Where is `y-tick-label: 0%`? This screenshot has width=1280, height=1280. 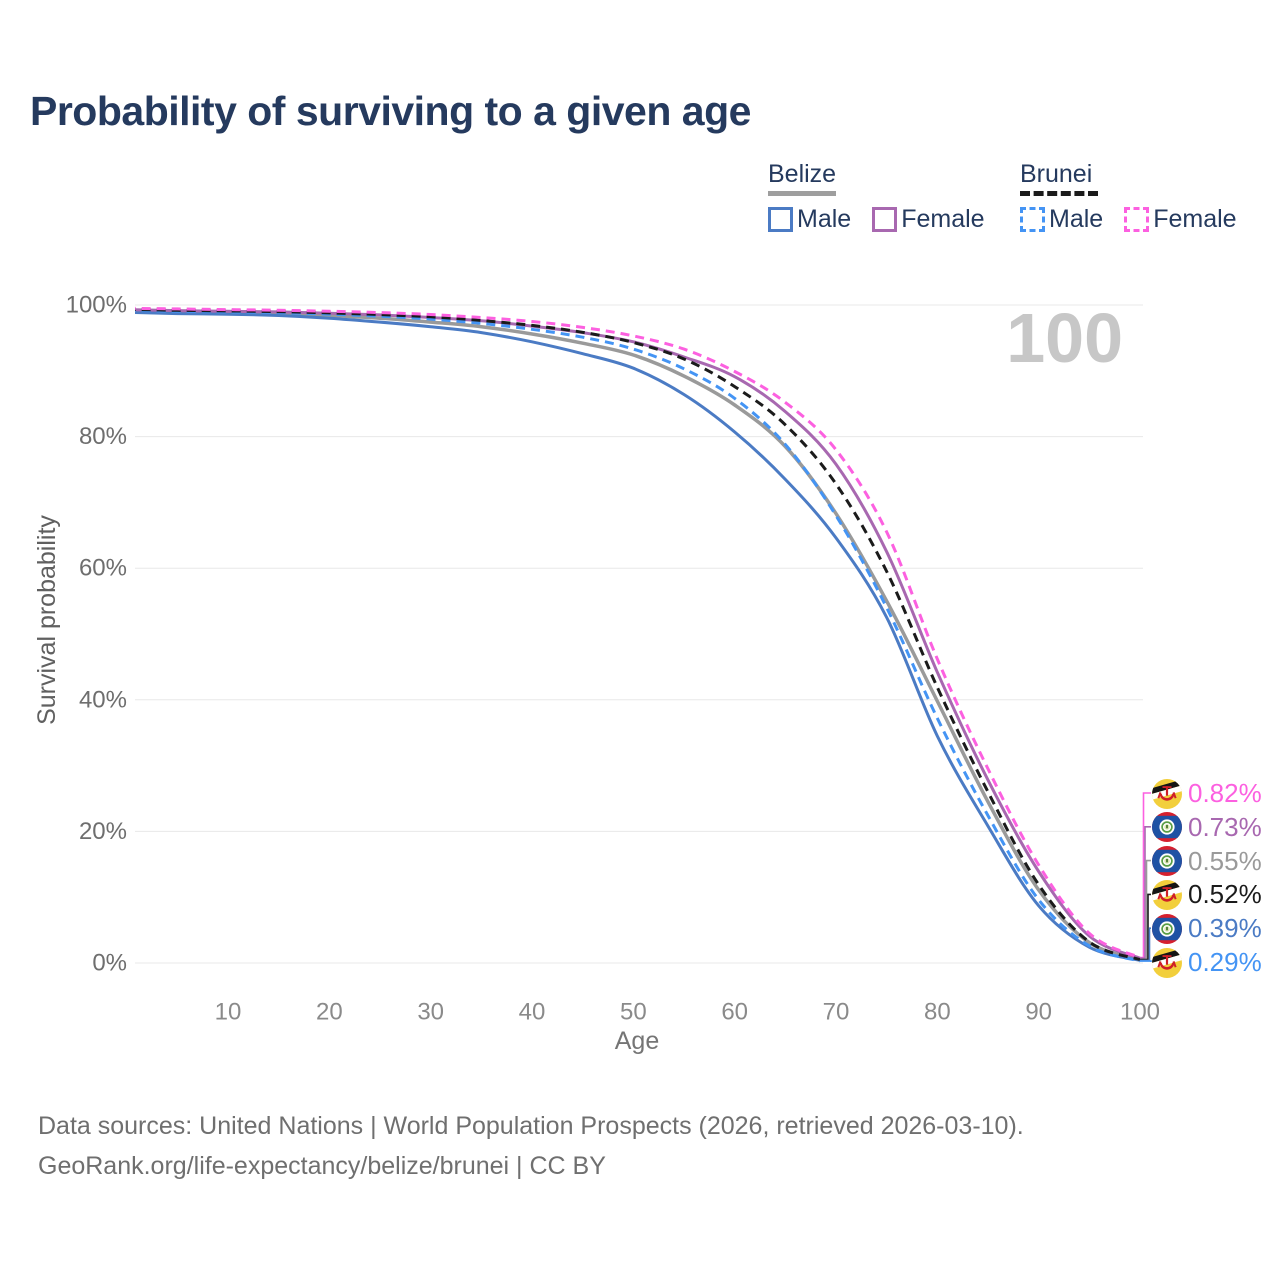
y-tick-label: 0% is located at coordinates (109, 963).